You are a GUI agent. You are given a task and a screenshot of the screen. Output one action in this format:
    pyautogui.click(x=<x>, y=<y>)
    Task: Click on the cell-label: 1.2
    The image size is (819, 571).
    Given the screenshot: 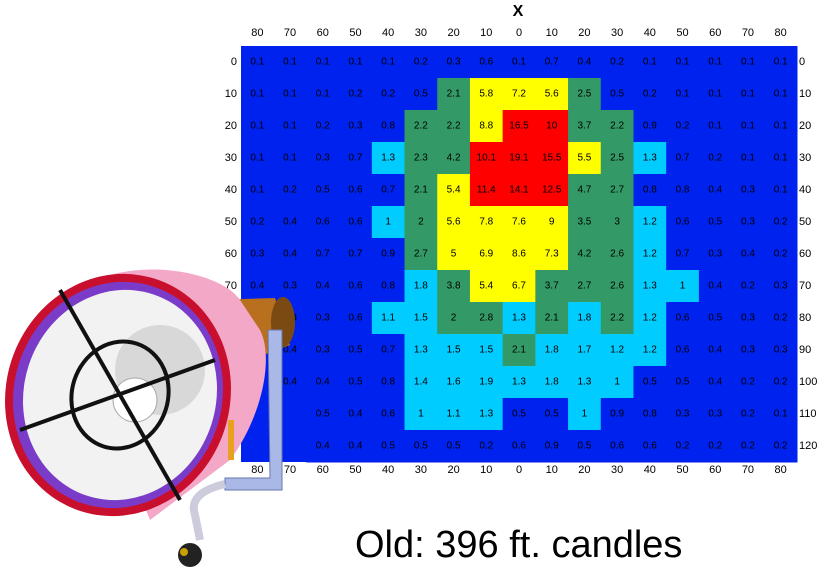 What is the action you would take?
    pyautogui.click(x=650, y=222)
    